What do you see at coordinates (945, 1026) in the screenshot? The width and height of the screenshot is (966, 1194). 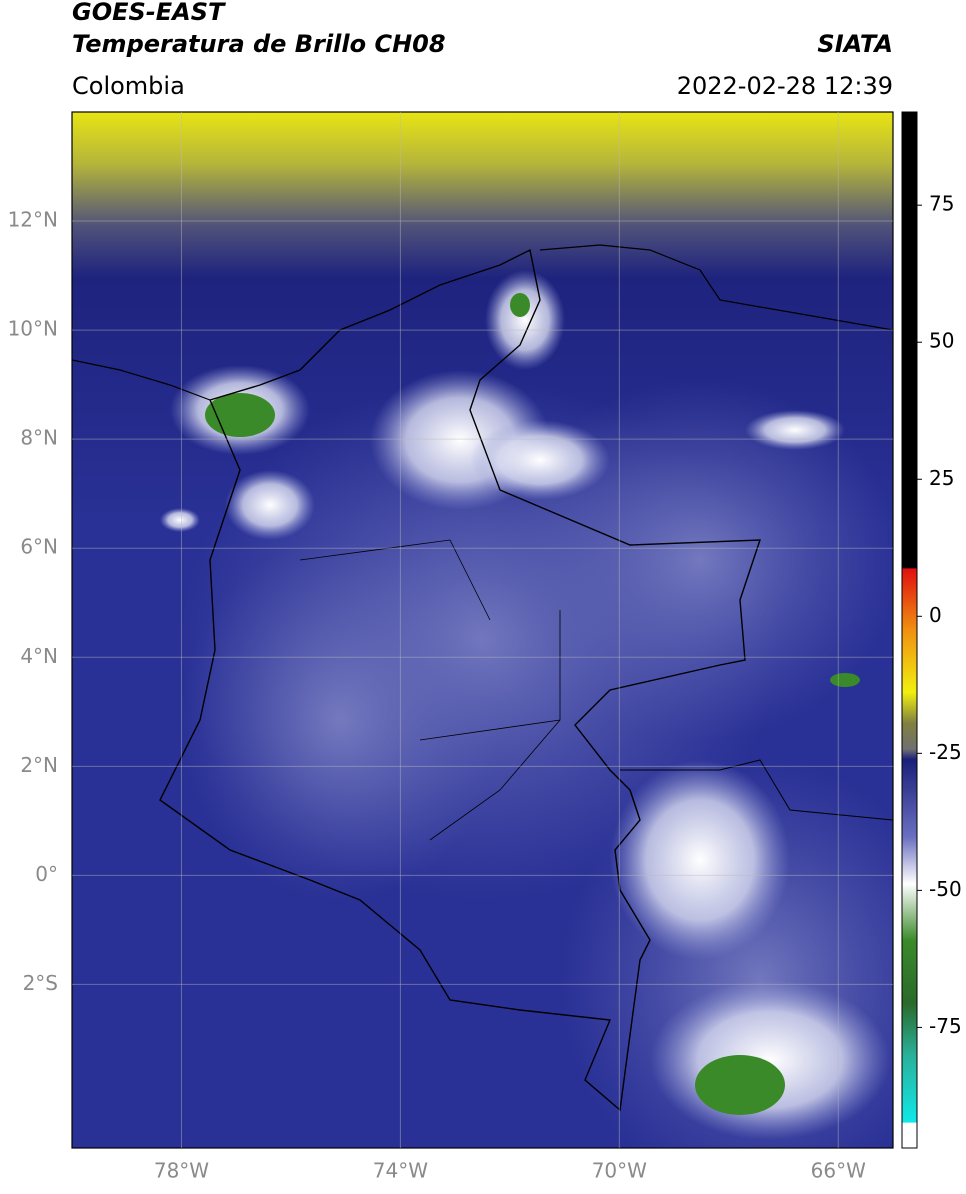 I see `colorbar-tick-label: -75` at bounding box center [945, 1026].